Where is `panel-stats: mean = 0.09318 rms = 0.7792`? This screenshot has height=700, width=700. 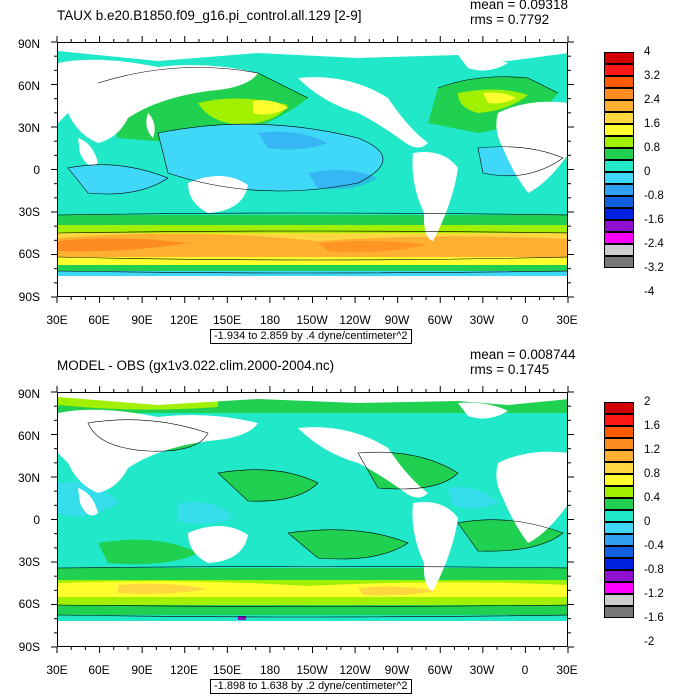
panel-stats: mean = 0.09318 rms = 0.7792 is located at coordinates (519, 13).